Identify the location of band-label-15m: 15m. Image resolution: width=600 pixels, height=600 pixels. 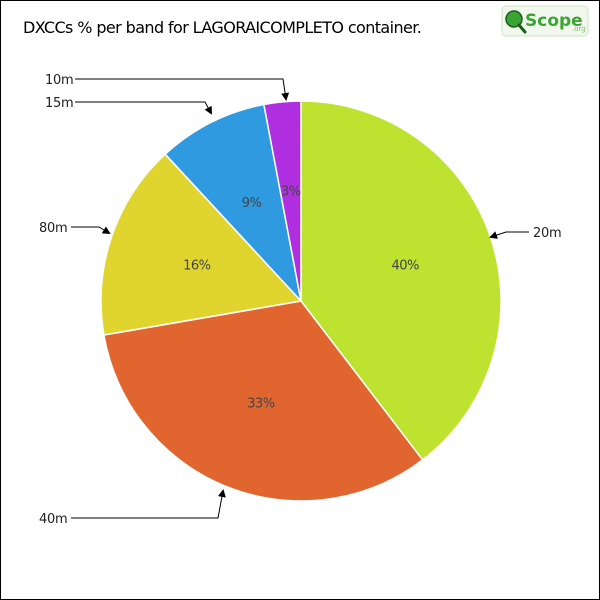
(59, 103).